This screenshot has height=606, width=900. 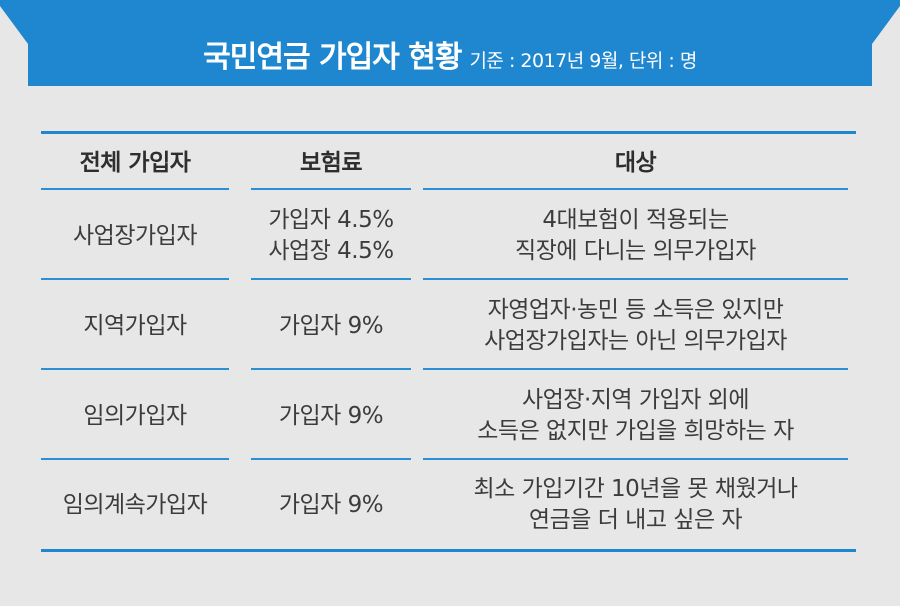 I want to click on row-1-type-text: 사업장가입자, so click(x=135, y=235).